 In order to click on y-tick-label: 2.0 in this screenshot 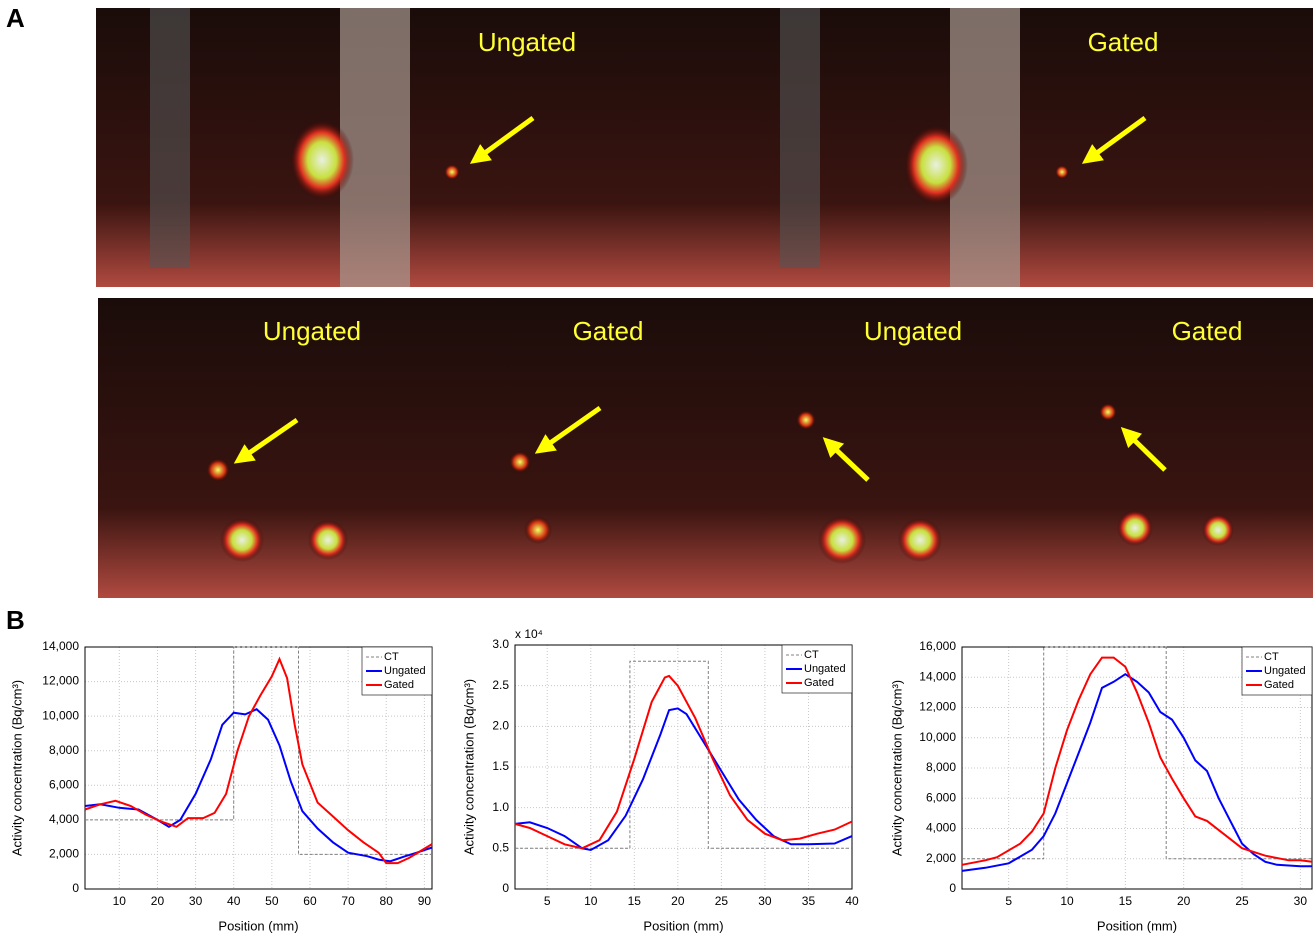, I will do `click(500, 726)`.